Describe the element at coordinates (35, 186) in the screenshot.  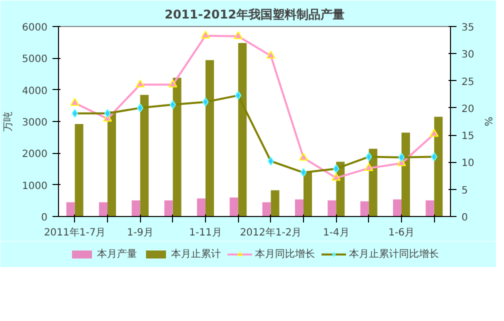
I see `y-tick-label: 1000` at that location.